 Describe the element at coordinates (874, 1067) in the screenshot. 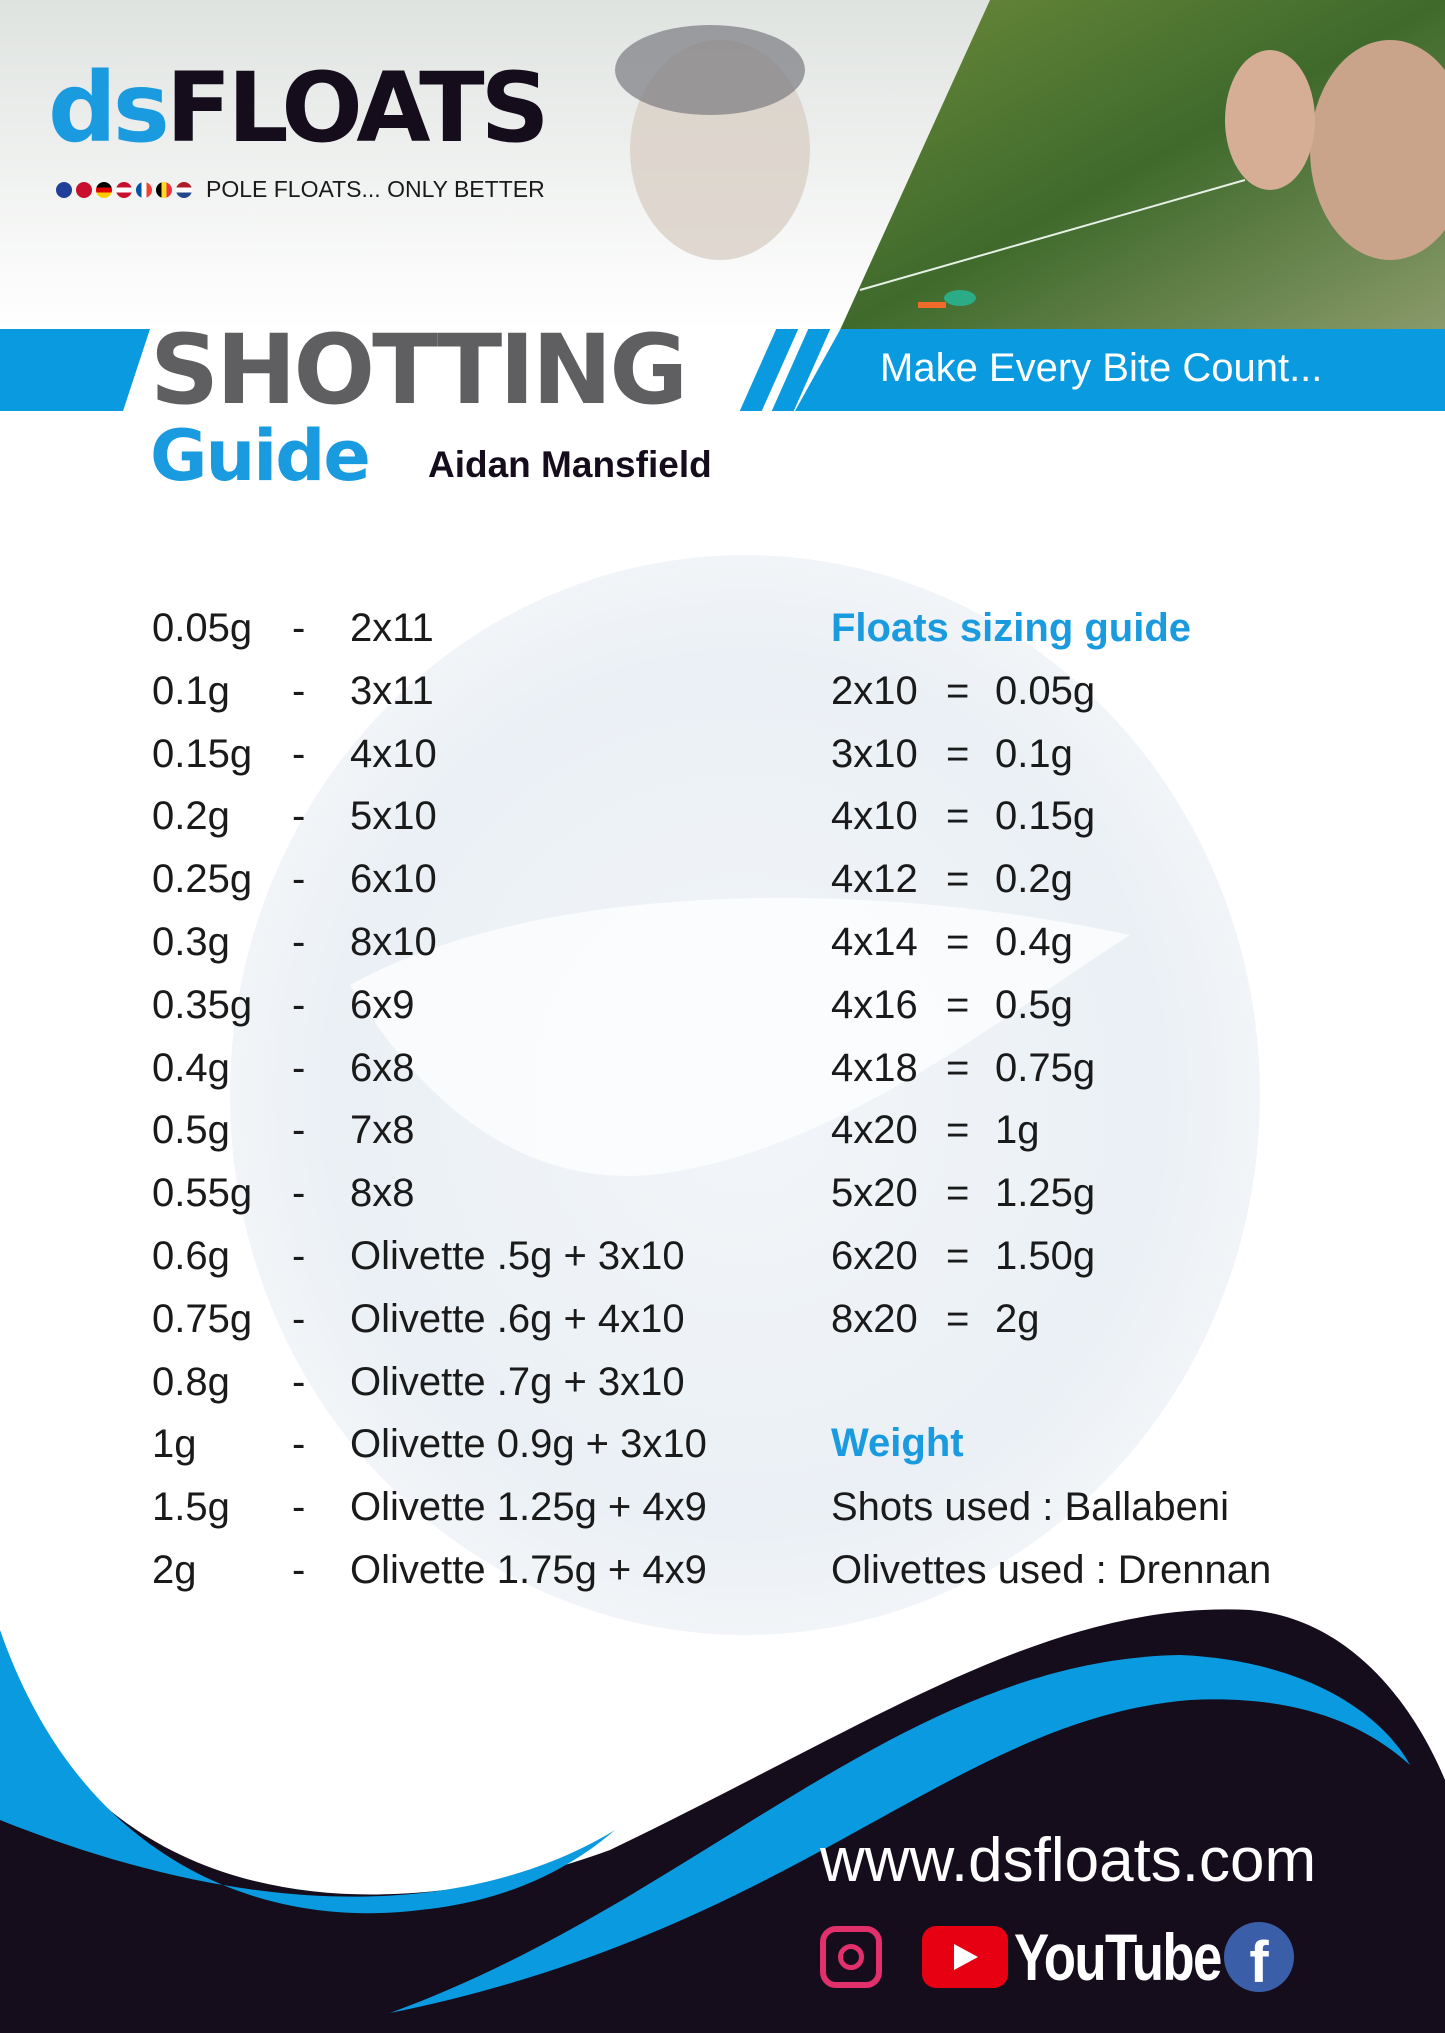

I see `sizing-size: 4x18` at that location.